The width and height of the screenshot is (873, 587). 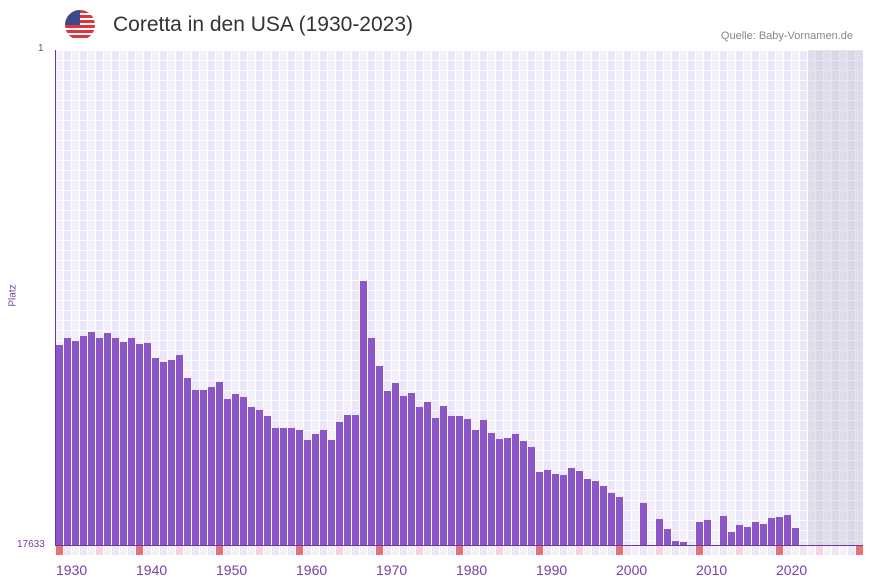 I want to click on bar-1999, so click(x=611, y=519).